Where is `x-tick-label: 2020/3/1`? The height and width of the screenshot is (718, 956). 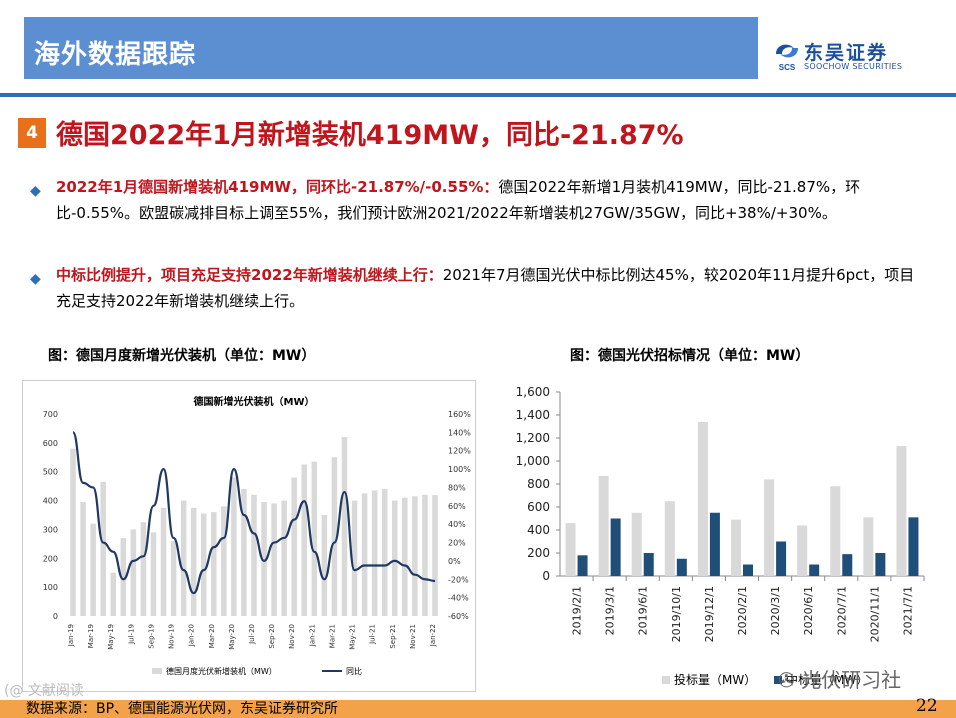 x-tick-label: 2020/3/1 is located at coordinates (775, 610).